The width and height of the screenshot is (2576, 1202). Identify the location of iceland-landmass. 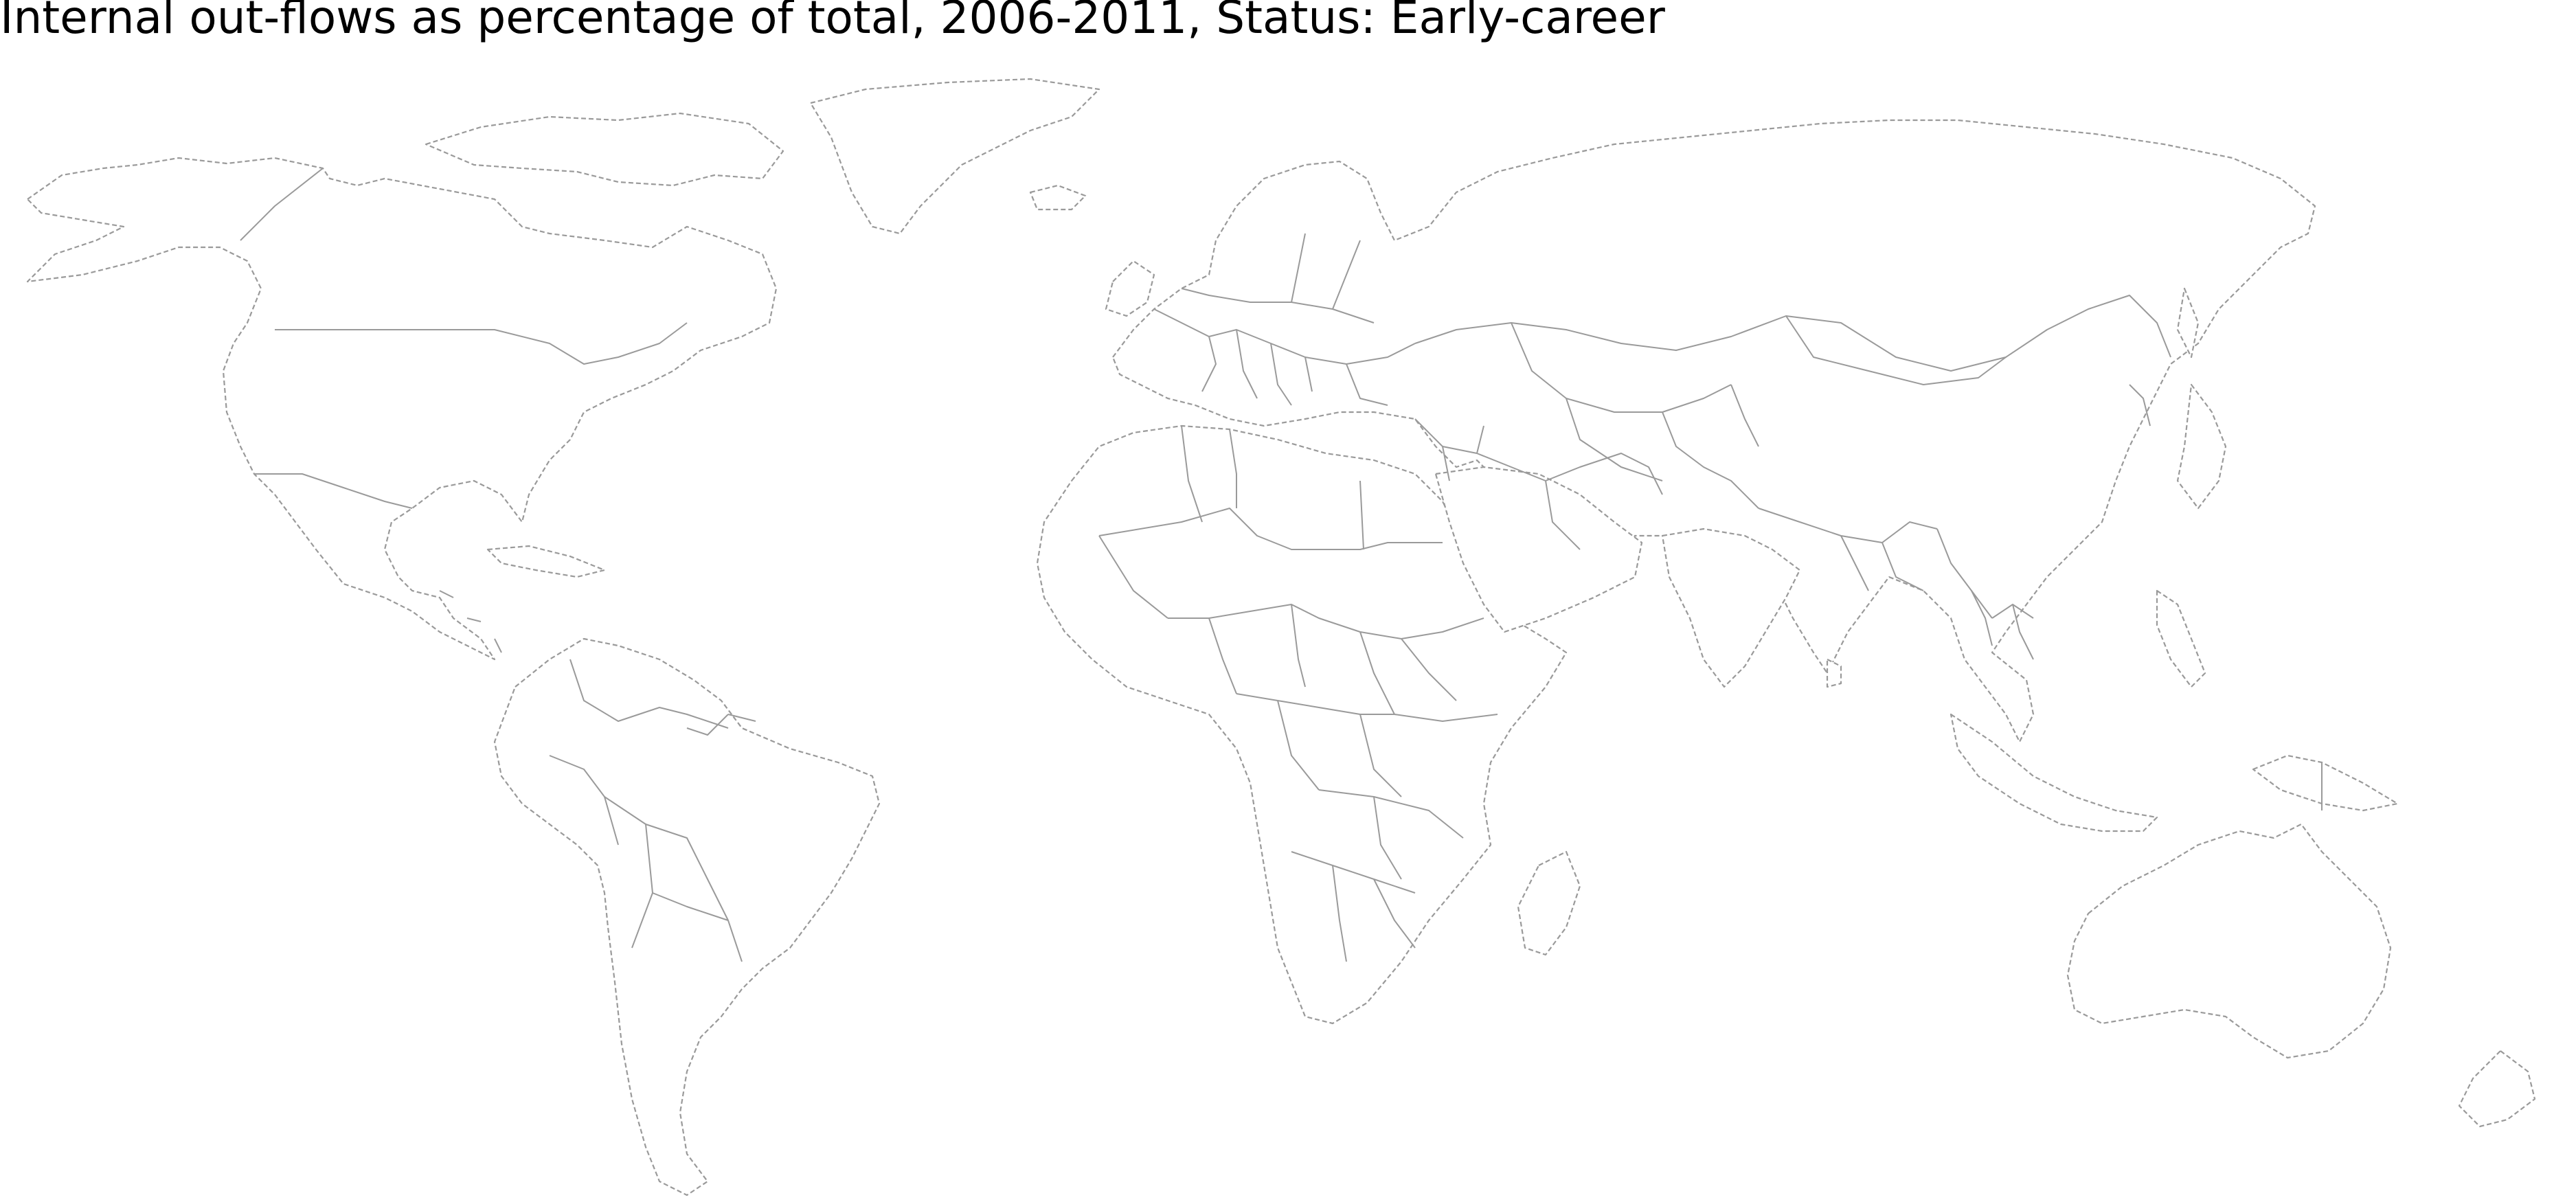
(1058, 197).